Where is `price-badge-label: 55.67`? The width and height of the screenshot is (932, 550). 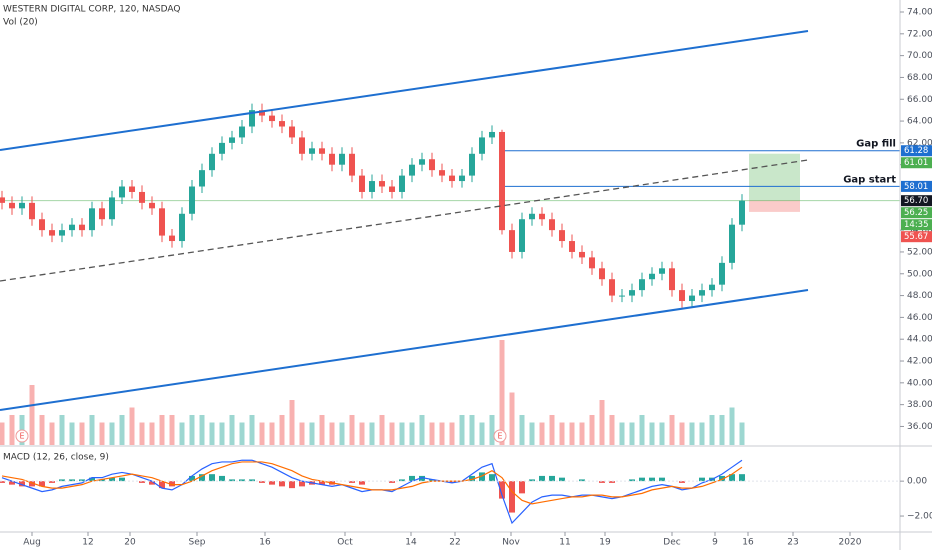 price-badge-label: 55.67 is located at coordinates (916, 237).